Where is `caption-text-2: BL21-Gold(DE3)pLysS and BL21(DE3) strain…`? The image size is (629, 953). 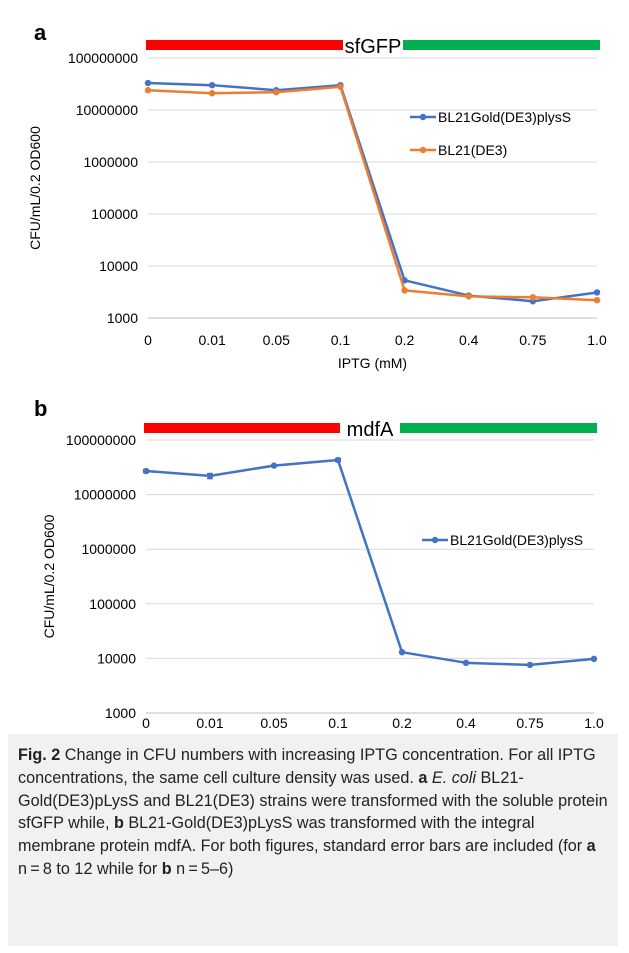 caption-text-2: BL21-Gold(DE3)pLysS and BL21(DE3) strain… is located at coordinates (313, 800).